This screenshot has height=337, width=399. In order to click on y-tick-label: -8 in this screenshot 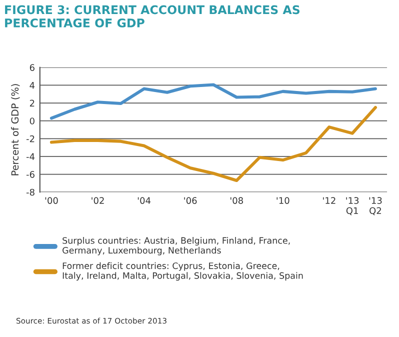, I will do `click(30, 192)`.